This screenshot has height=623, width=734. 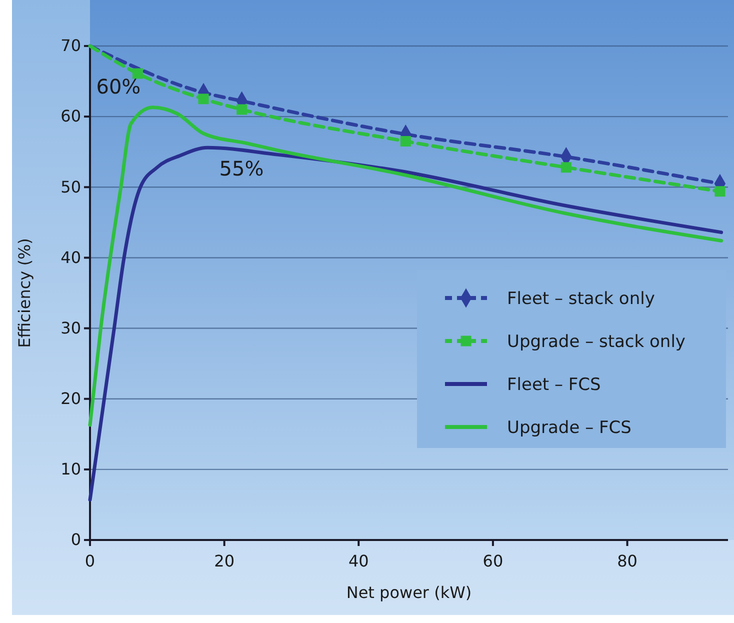 I want to click on legend-label: Fleet – stack only, so click(x=581, y=299).